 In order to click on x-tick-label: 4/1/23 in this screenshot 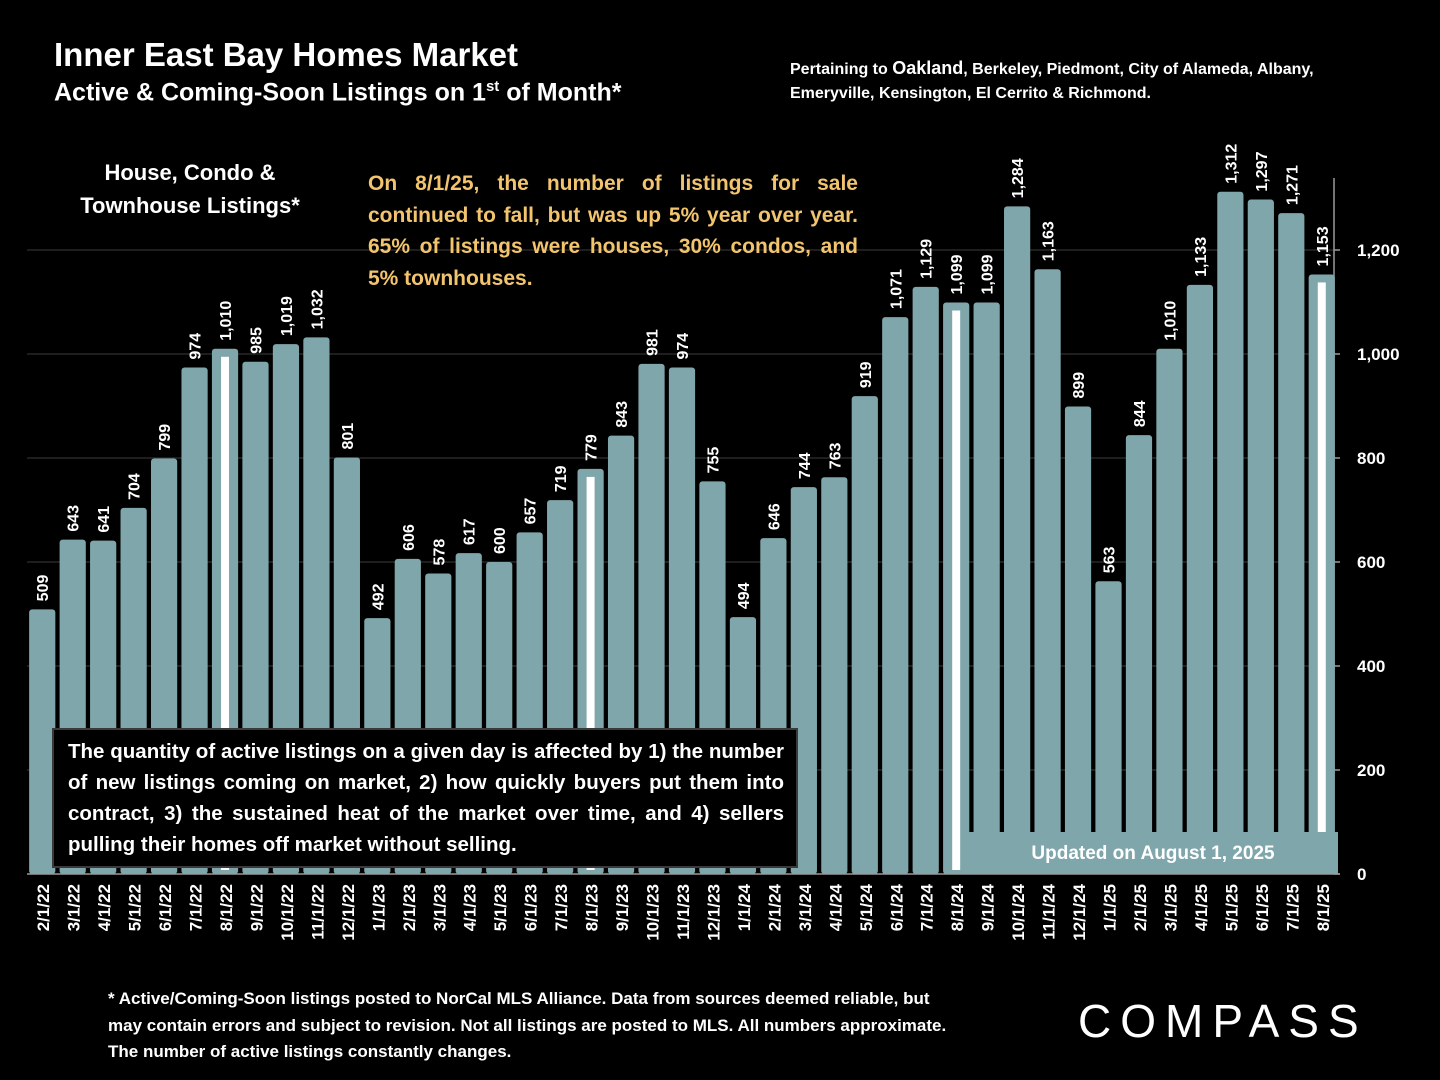, I will do `click(470, 907)`.